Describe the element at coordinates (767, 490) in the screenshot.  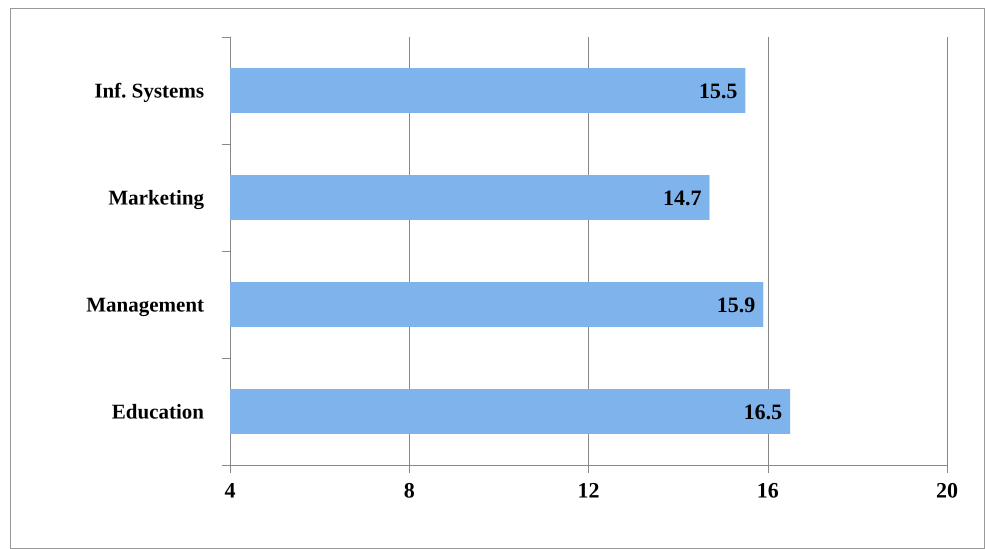
I see `x-tick-label: 16` at that location.